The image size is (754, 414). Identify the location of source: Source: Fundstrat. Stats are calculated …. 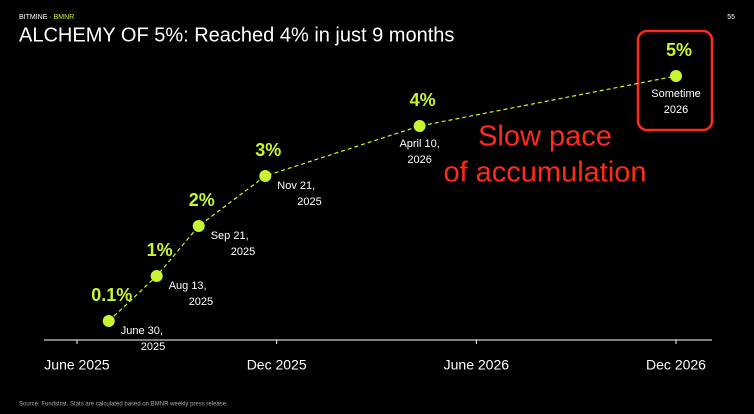
(123, 405).